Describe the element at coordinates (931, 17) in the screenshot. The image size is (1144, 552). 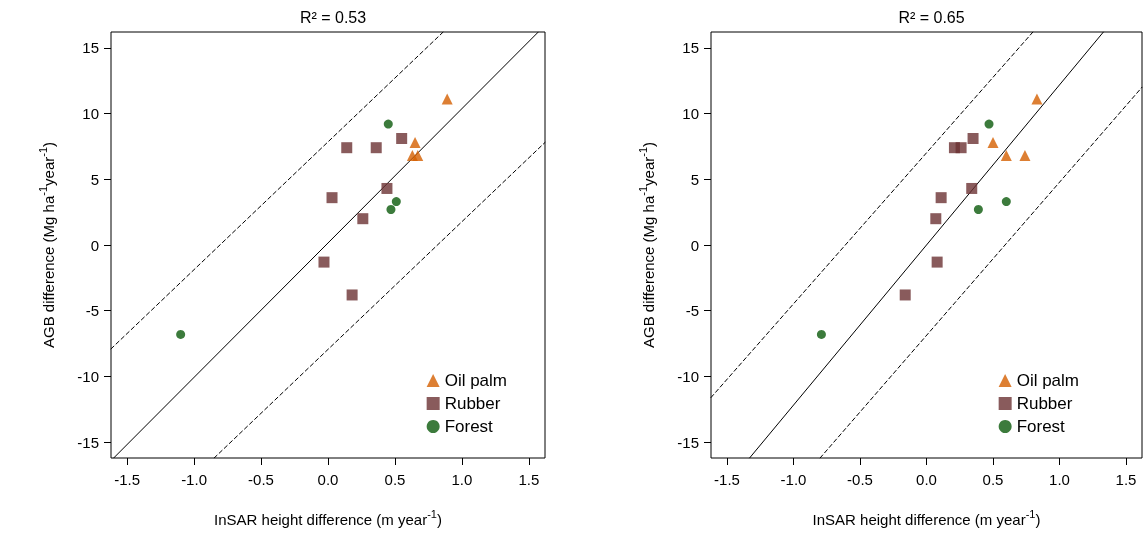
I see `chart-title: R² = 0.65` at that location.